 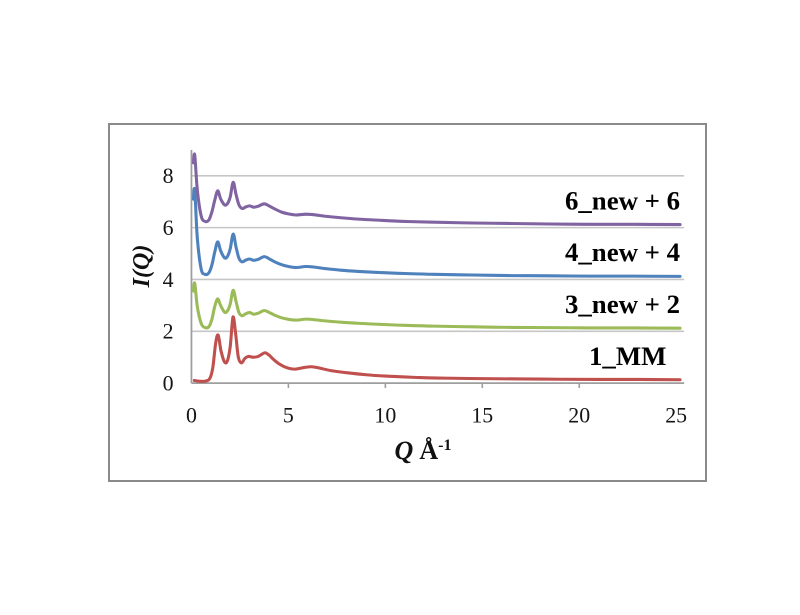 What do you see at coordinates (445, 445) in the screenshot?
I see `x-axis-exponent: -1` at bounding box center [445, 445].